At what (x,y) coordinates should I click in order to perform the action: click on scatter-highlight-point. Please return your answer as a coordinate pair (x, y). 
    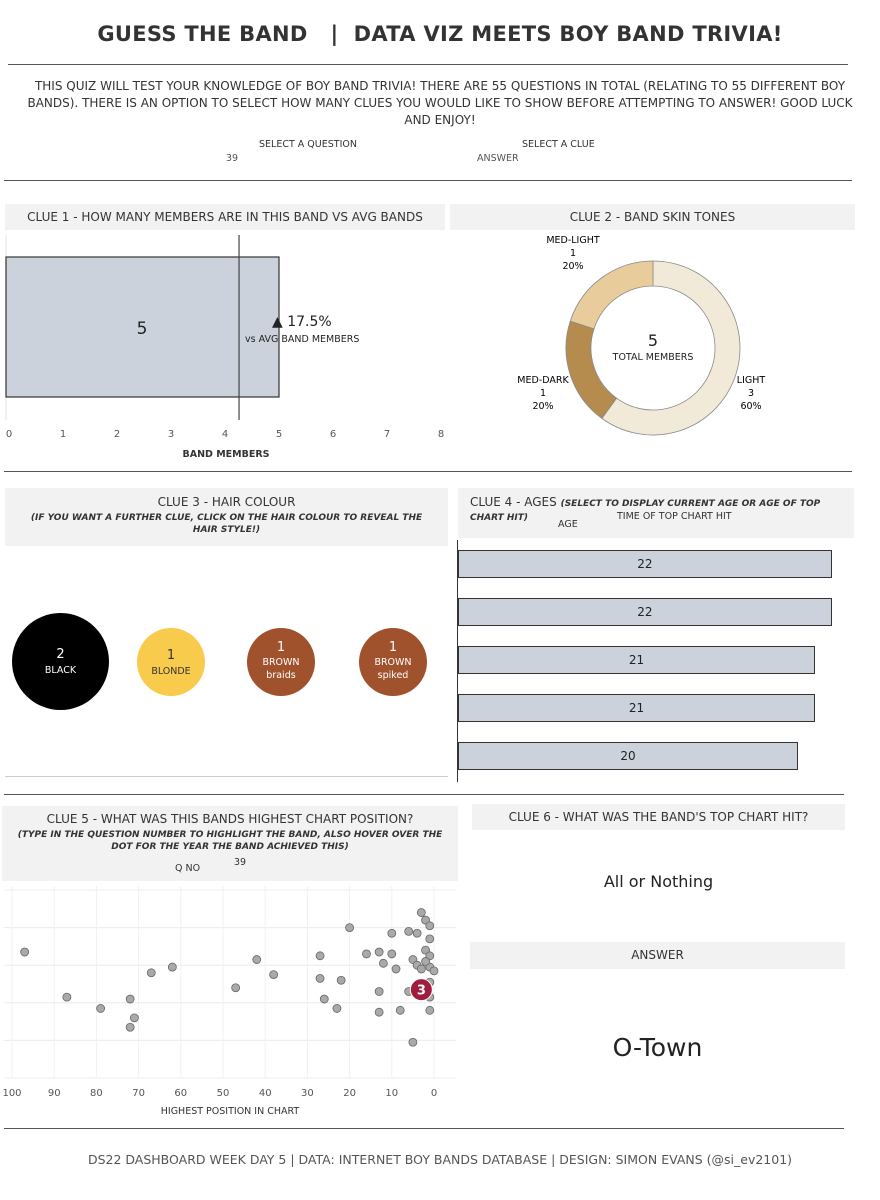
    Looking at the image, I should click on (421, 990).